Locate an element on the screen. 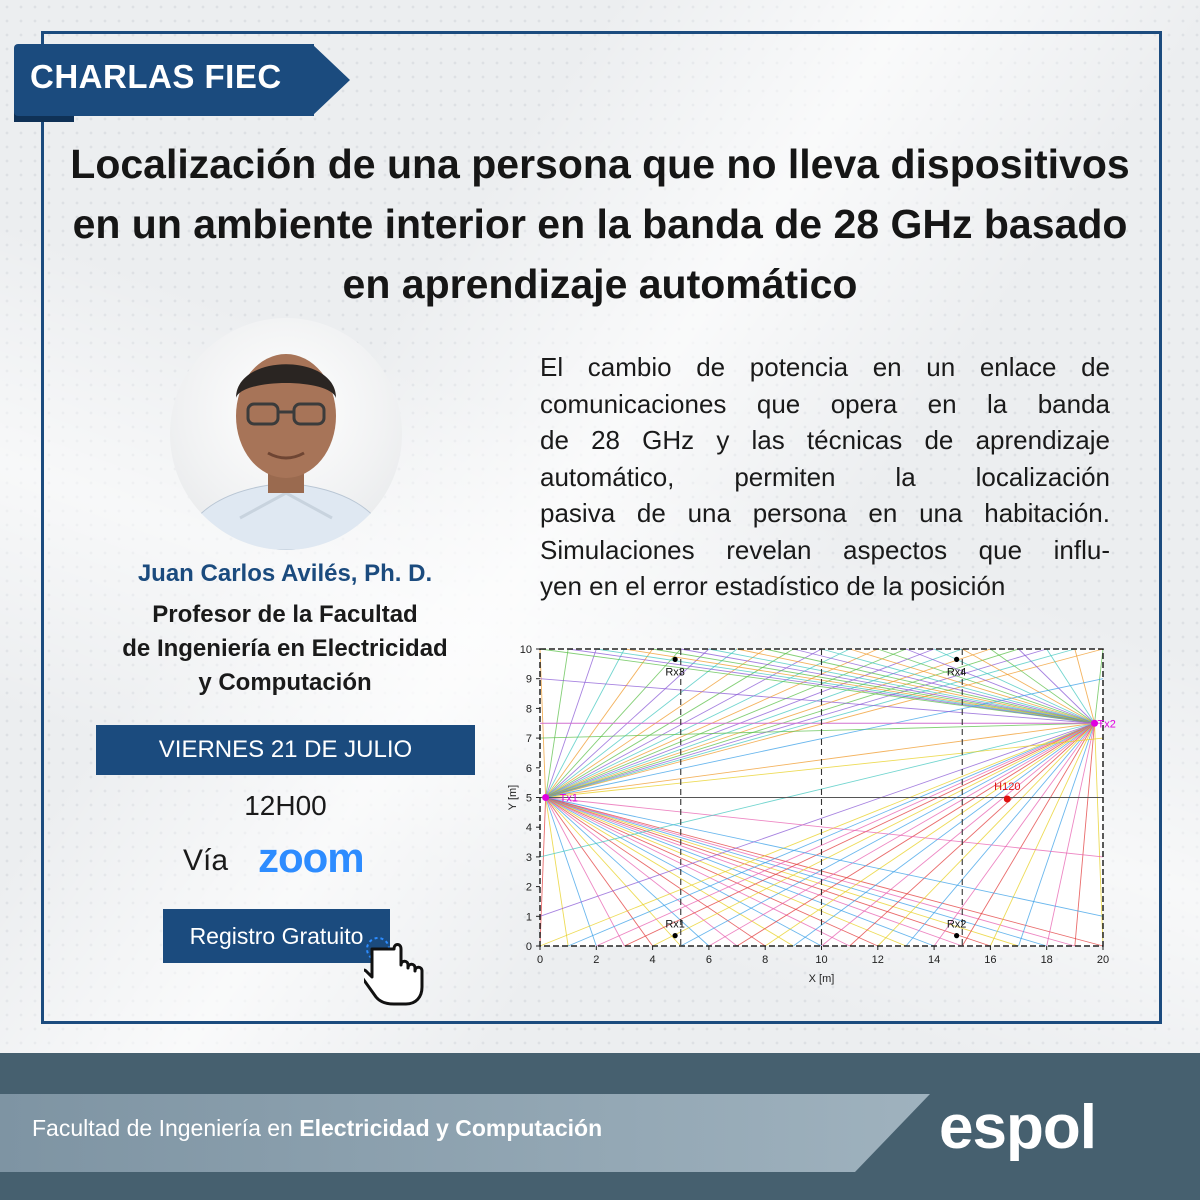 This screenshot has height=1200, width=1200. y-tick-label: 7 is located at coordinates (529, 739).